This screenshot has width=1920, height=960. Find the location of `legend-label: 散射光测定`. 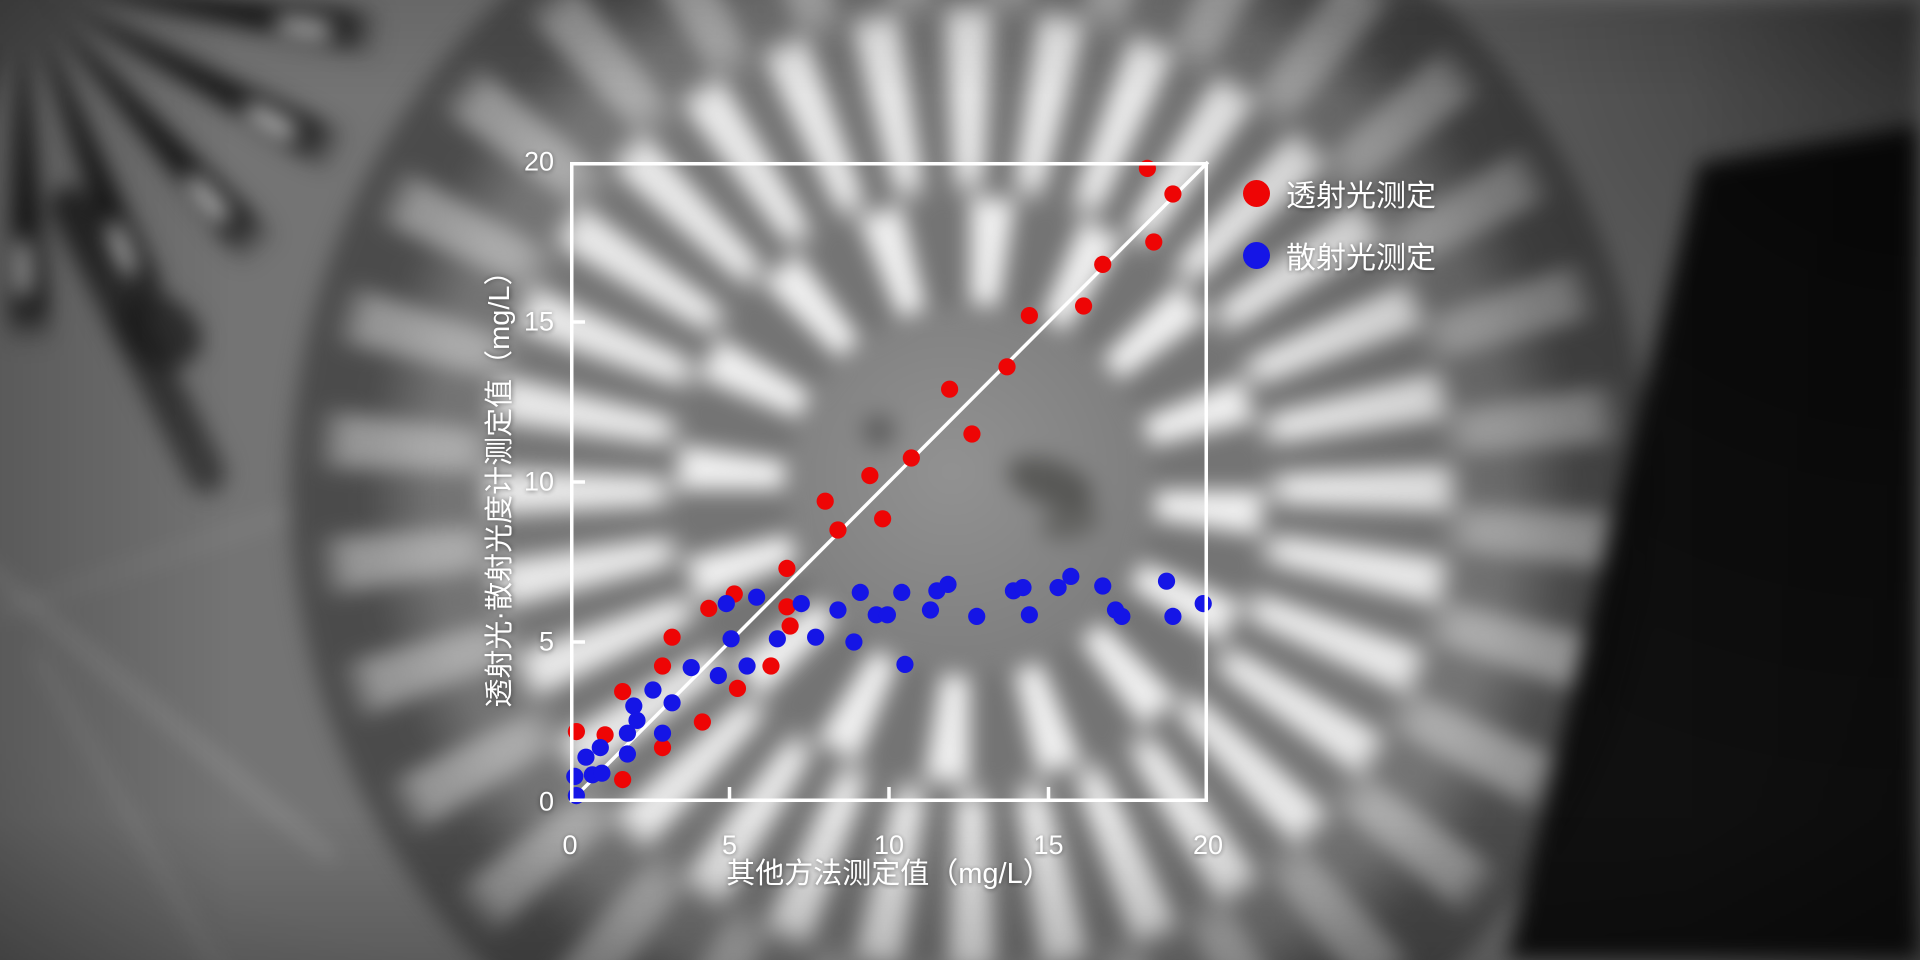

legend-label: 散射光测定 is located at coordinates (1361, 258).